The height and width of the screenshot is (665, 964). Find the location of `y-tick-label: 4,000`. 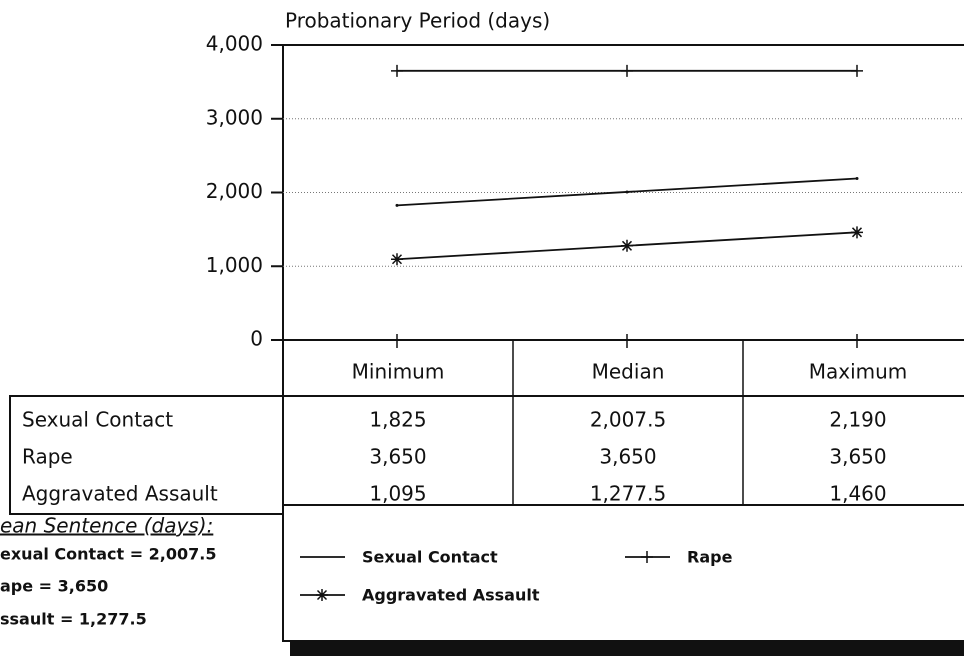

y-tick-label: 4,000 is located at coordinates (234, 44).